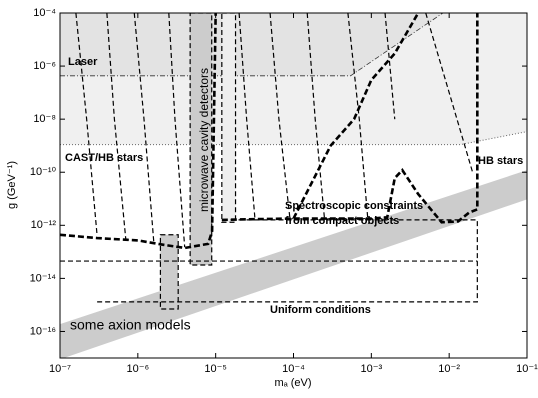  What do you see at coordinates (130, 325) in the screenshot?
I see `annotation: some axion models` at bounding box center [130, 325].